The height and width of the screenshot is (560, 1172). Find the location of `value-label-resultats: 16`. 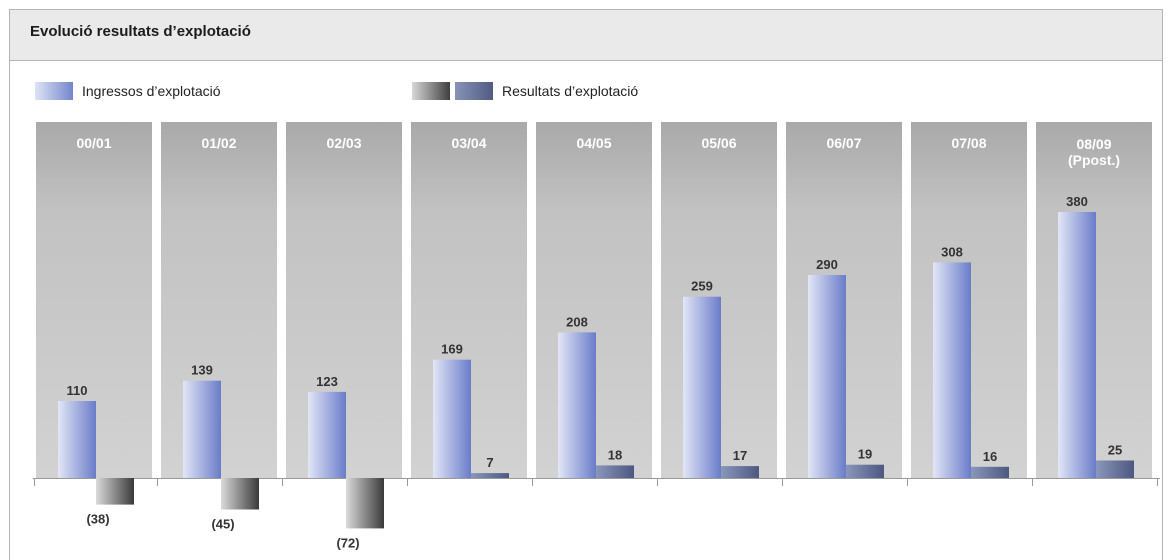

value-label-resultats: 16 is located at coordinates (990, 456).